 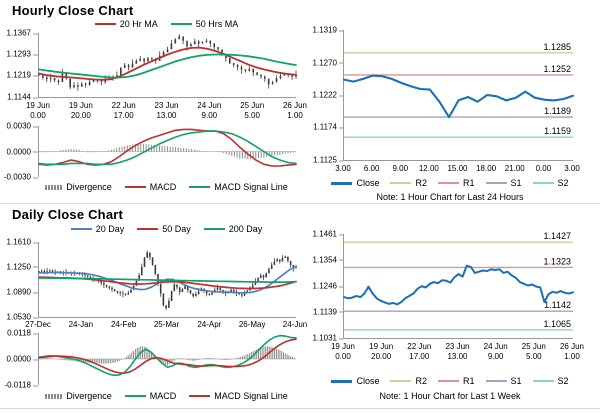 I want to click on hourly-macd-y-axis: 0.0030 0.0000 -0.0030, so click(x=21, y=151).